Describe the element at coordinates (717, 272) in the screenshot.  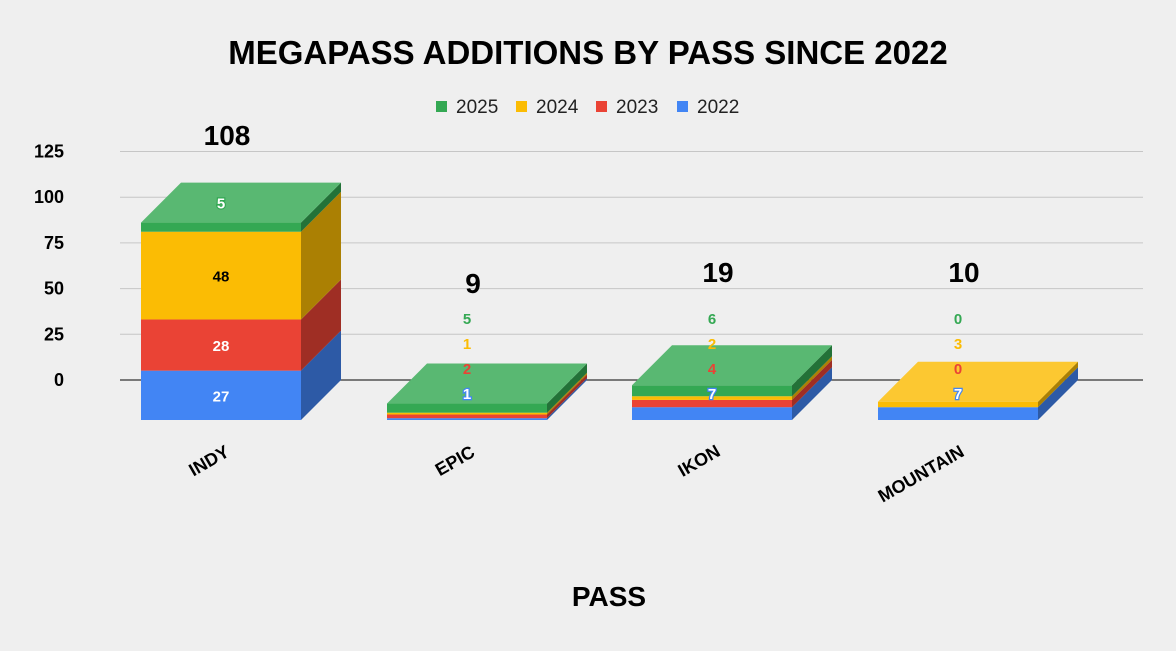
I see `total-label-ikon: 19` at that location.